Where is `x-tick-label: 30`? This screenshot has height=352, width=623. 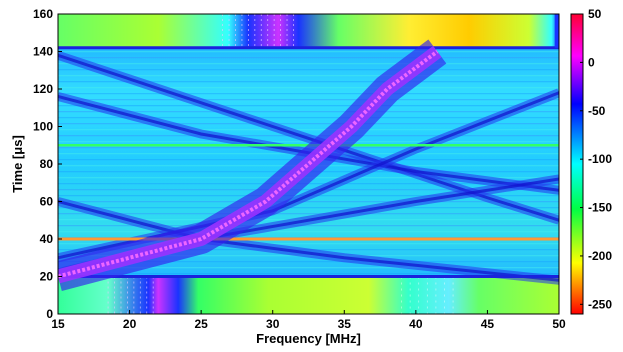
x-tick-label: 30 is located at coordinates (273, 324).